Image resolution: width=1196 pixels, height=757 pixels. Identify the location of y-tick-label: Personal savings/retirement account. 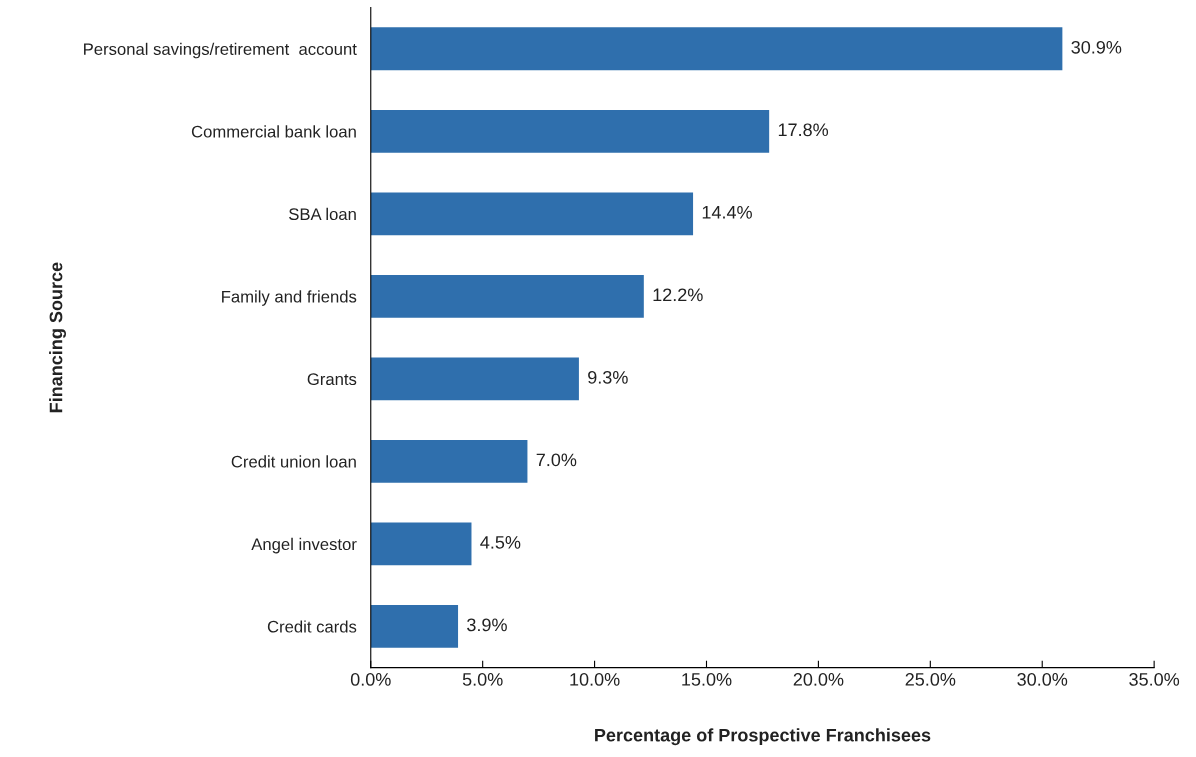
(220, 50).